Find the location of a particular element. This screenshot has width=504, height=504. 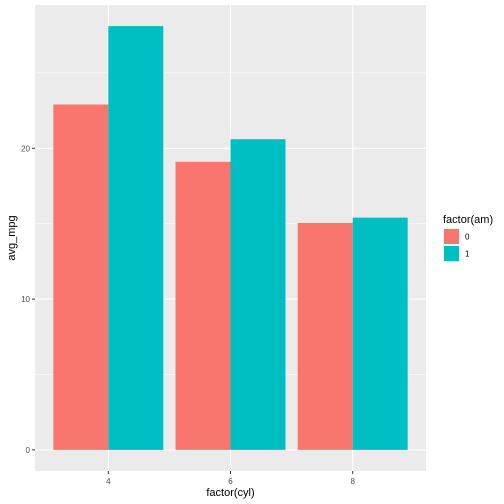

legend-title: factor(am) is located at coordinates (468, 220).